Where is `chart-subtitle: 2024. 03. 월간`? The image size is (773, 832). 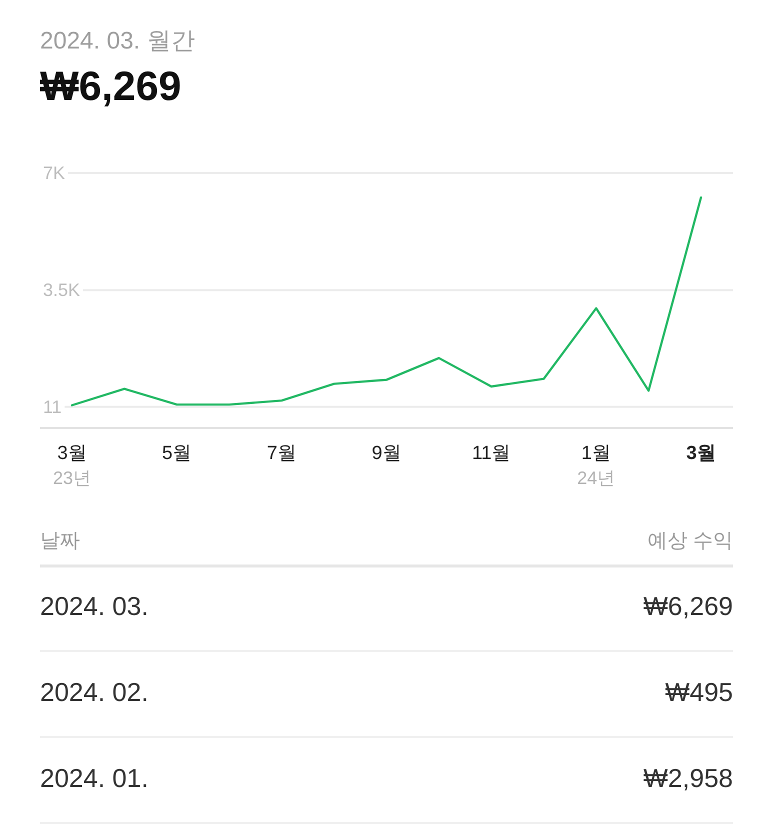 chart-subtitle: 2024. 03. 월간 is located at coordinates (117, 41).